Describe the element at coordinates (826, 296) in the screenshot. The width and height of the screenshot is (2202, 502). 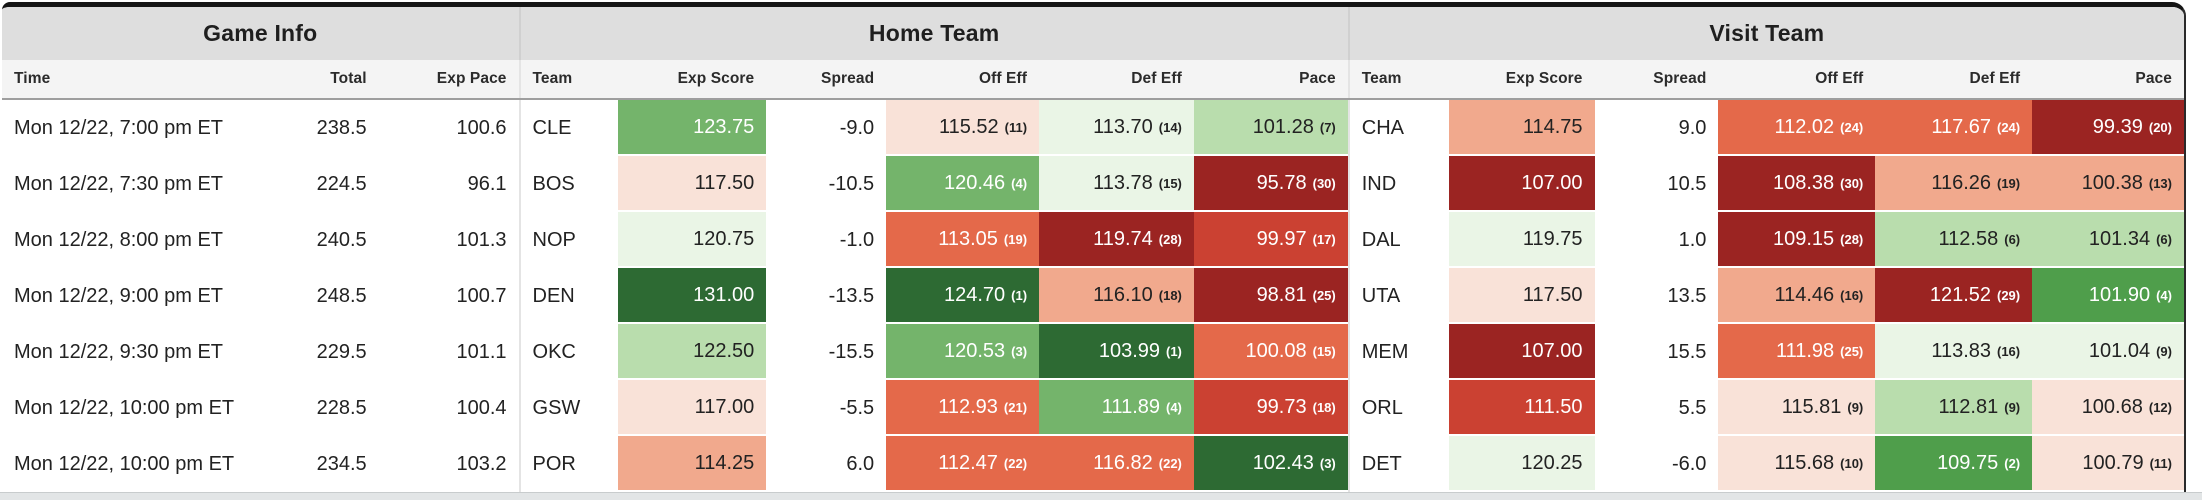
I see `home-spread: -13.5` at that location.